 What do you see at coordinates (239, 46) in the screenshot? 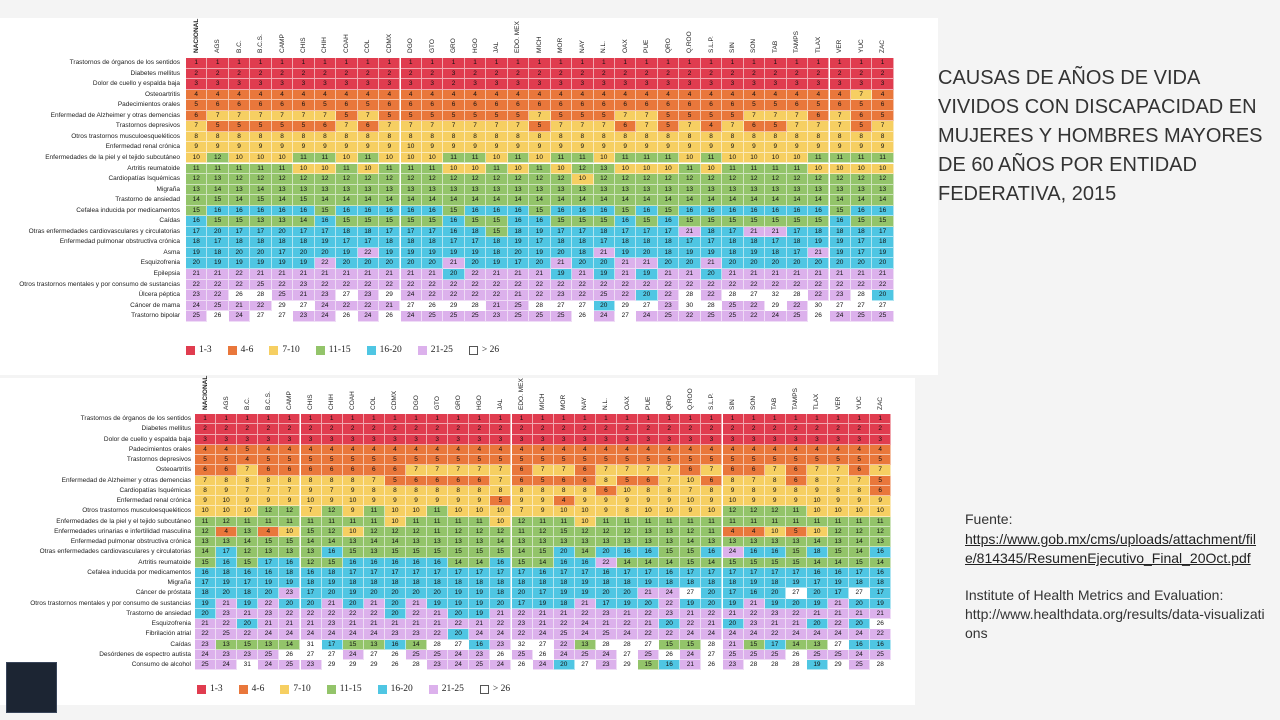
I see `state-label: B.C.` at bounding box center [239, 46].